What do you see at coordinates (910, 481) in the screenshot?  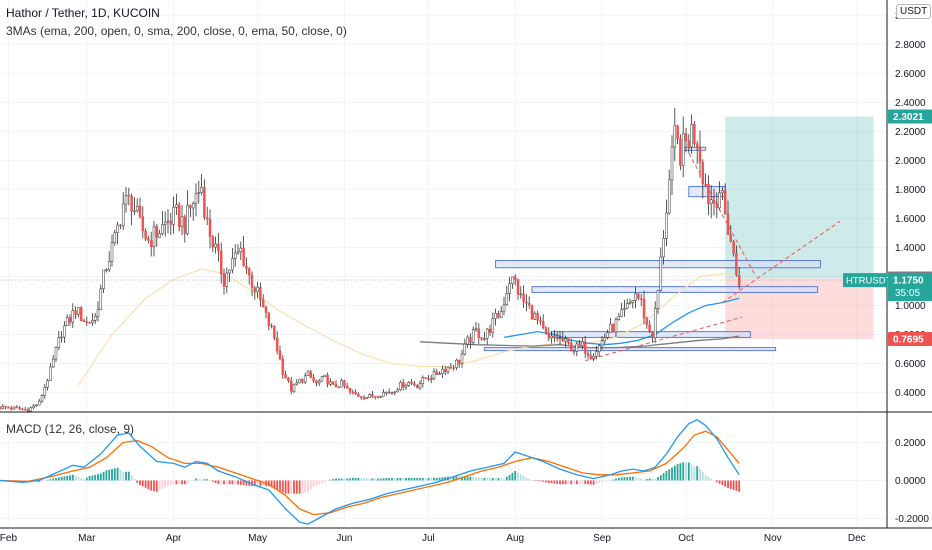 I see `macd-axis-label: 0.0000` at bounding box center [910, 481].